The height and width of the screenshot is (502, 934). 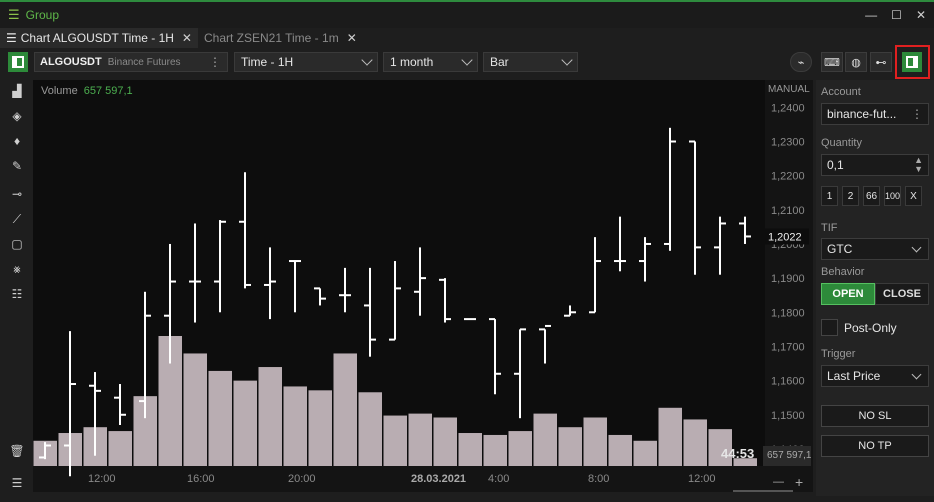 I want to click on panel-right-icon, so click(x=912, y=62).